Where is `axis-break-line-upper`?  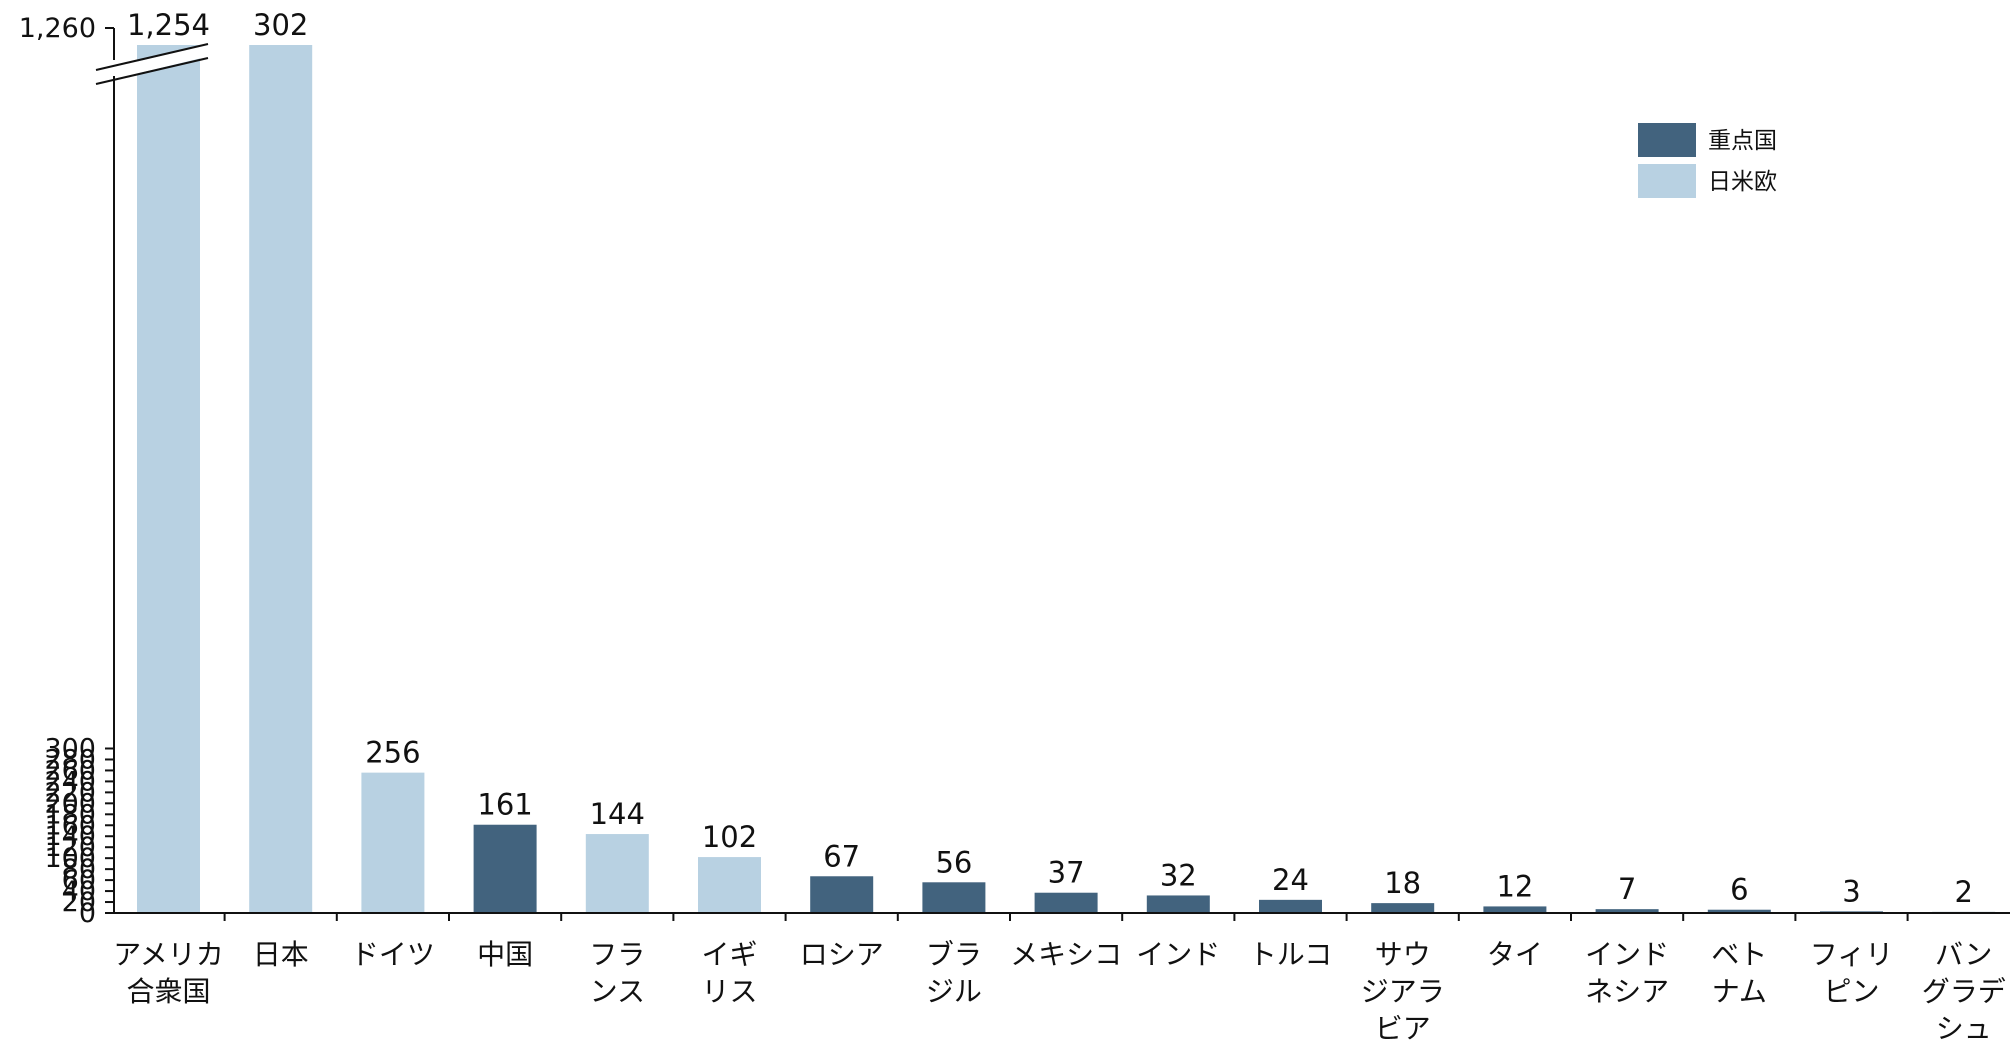 axis-break-line-upper is located at coordinates (152, 57).